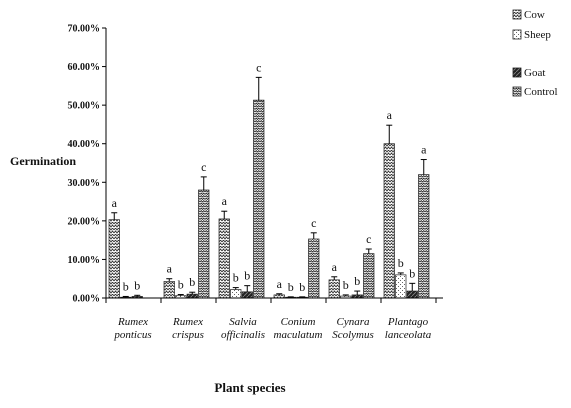  What do you see at coordinates (408, 322) in the screenshot?
I see `x-tick-label: Plantago` at bounding box center [408, 322].